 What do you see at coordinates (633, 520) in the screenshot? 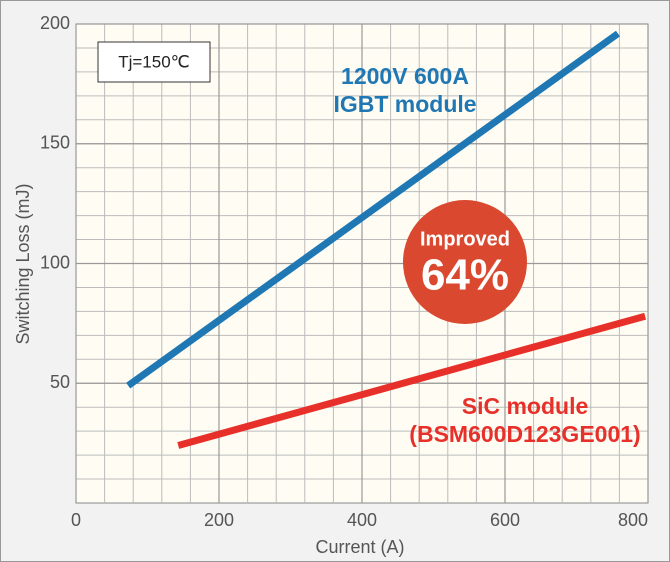
I see `x-tick-label: 800` at bounding box center [633, 520].